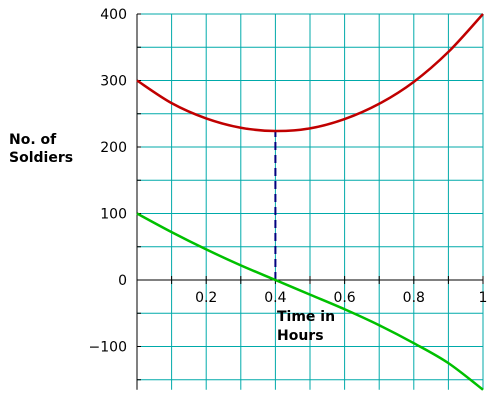 The width and height of the screenshot is (494, 400). Describe the element at coordinates (33, 140) in the screenshot. I see `y-axis-title-line-1: No. of` at that location.